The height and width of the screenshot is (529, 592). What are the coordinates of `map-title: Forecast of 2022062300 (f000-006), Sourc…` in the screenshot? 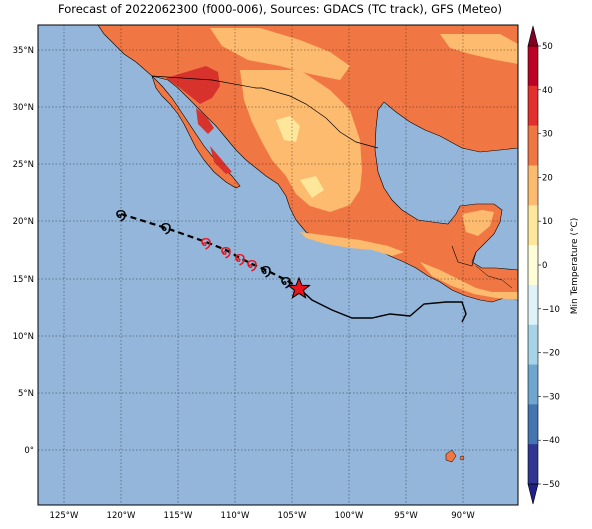 It's located at (280, 9).